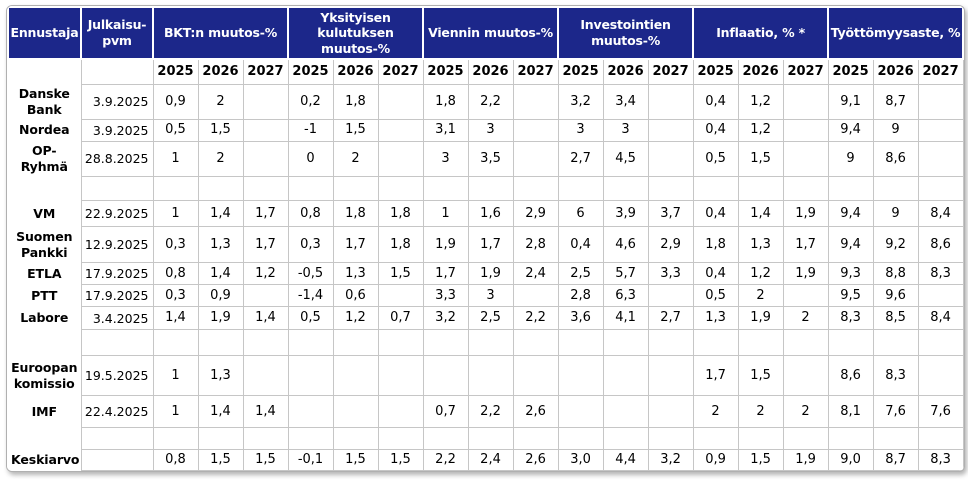 Image resolution: width=968 pixels, height=481 pixels. Describe the element at coordinates (490, 213) in the screenshot. I see `value-cell: 1,6` at that location.